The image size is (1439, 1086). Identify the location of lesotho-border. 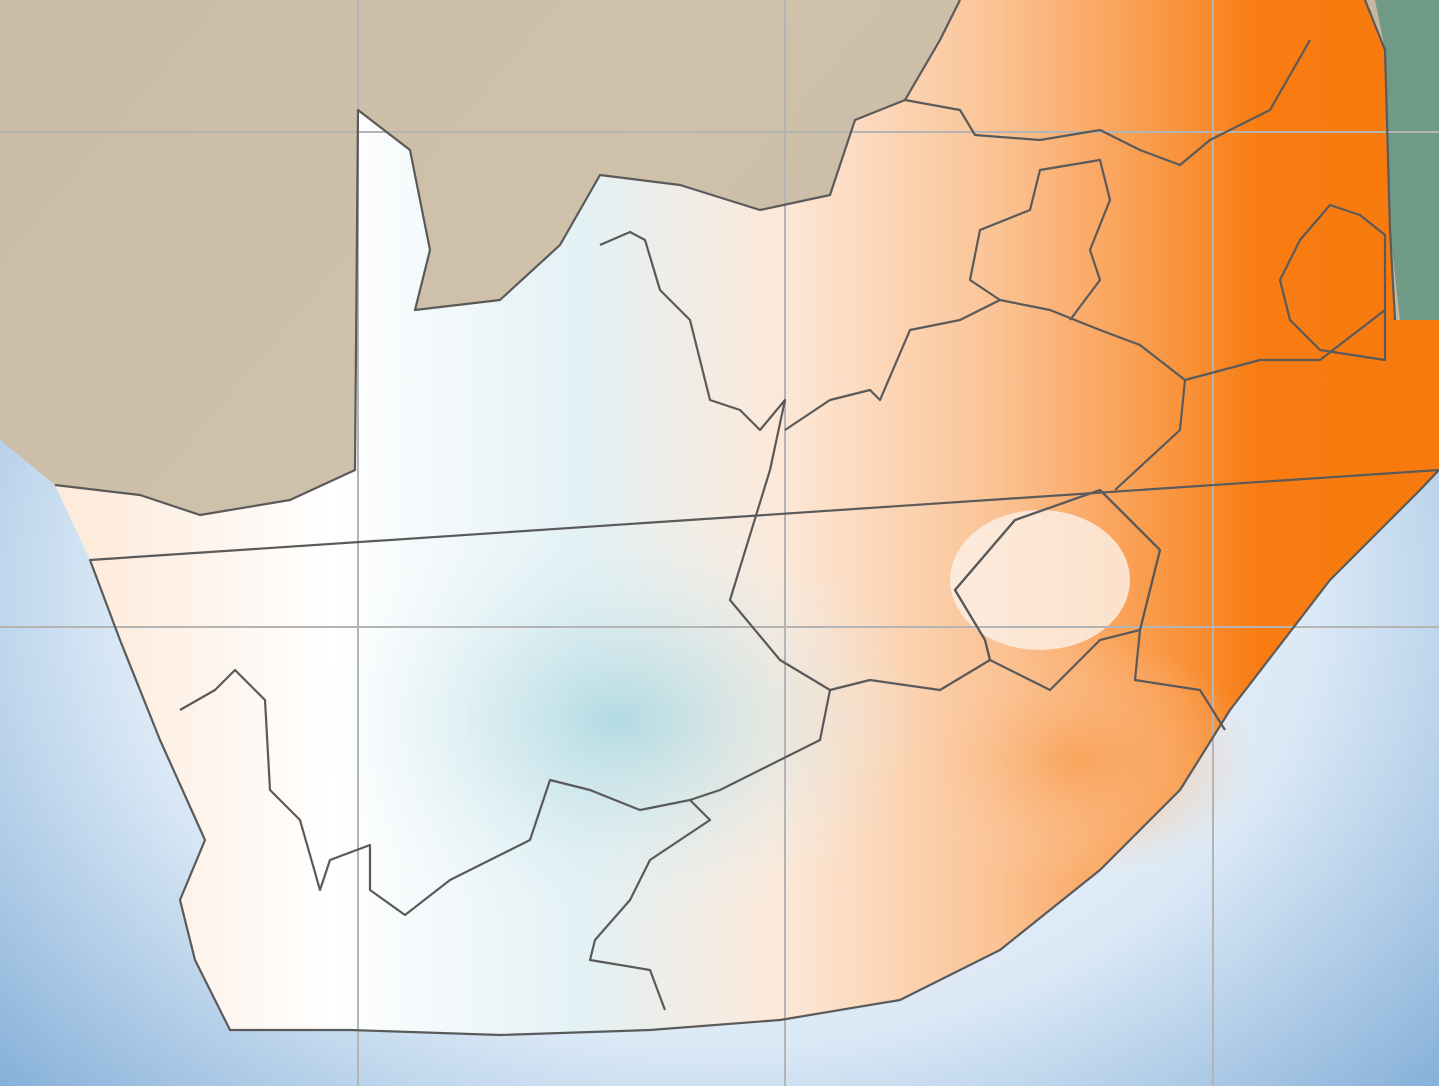
(1057, 590).